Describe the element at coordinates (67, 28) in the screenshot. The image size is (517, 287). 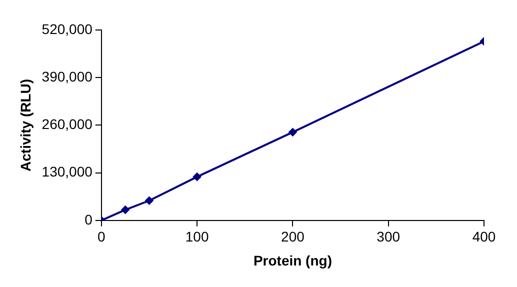
I see `y-tick-label: 520,000` at that location.